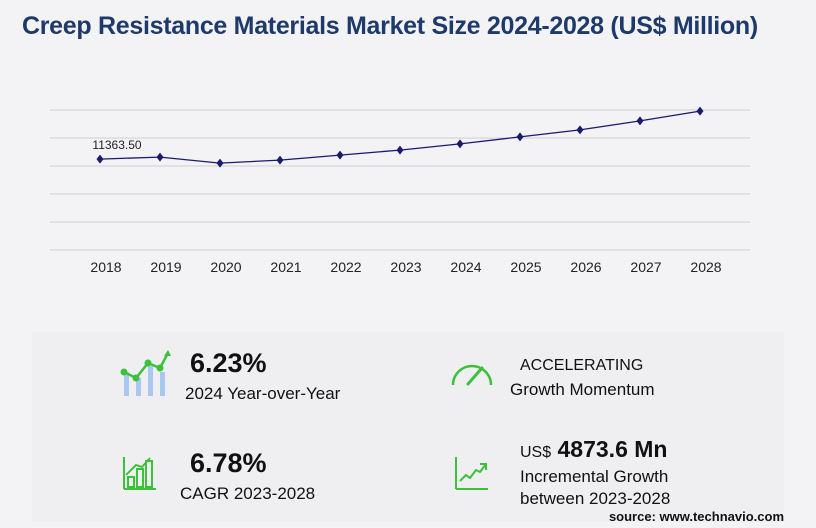  What do you see at coordinates (612, 449) in the screenshot?
I see `incremental-amount: 4873.6 Mn` at bounding box center [612, 449].